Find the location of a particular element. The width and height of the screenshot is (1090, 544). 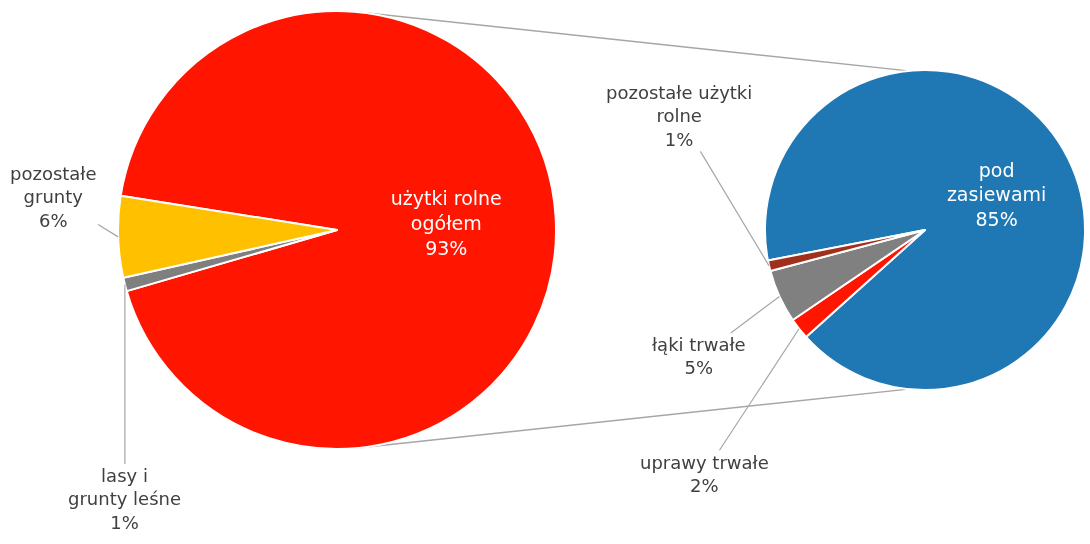

data-label: 85% is located at coordinates (996, 219).